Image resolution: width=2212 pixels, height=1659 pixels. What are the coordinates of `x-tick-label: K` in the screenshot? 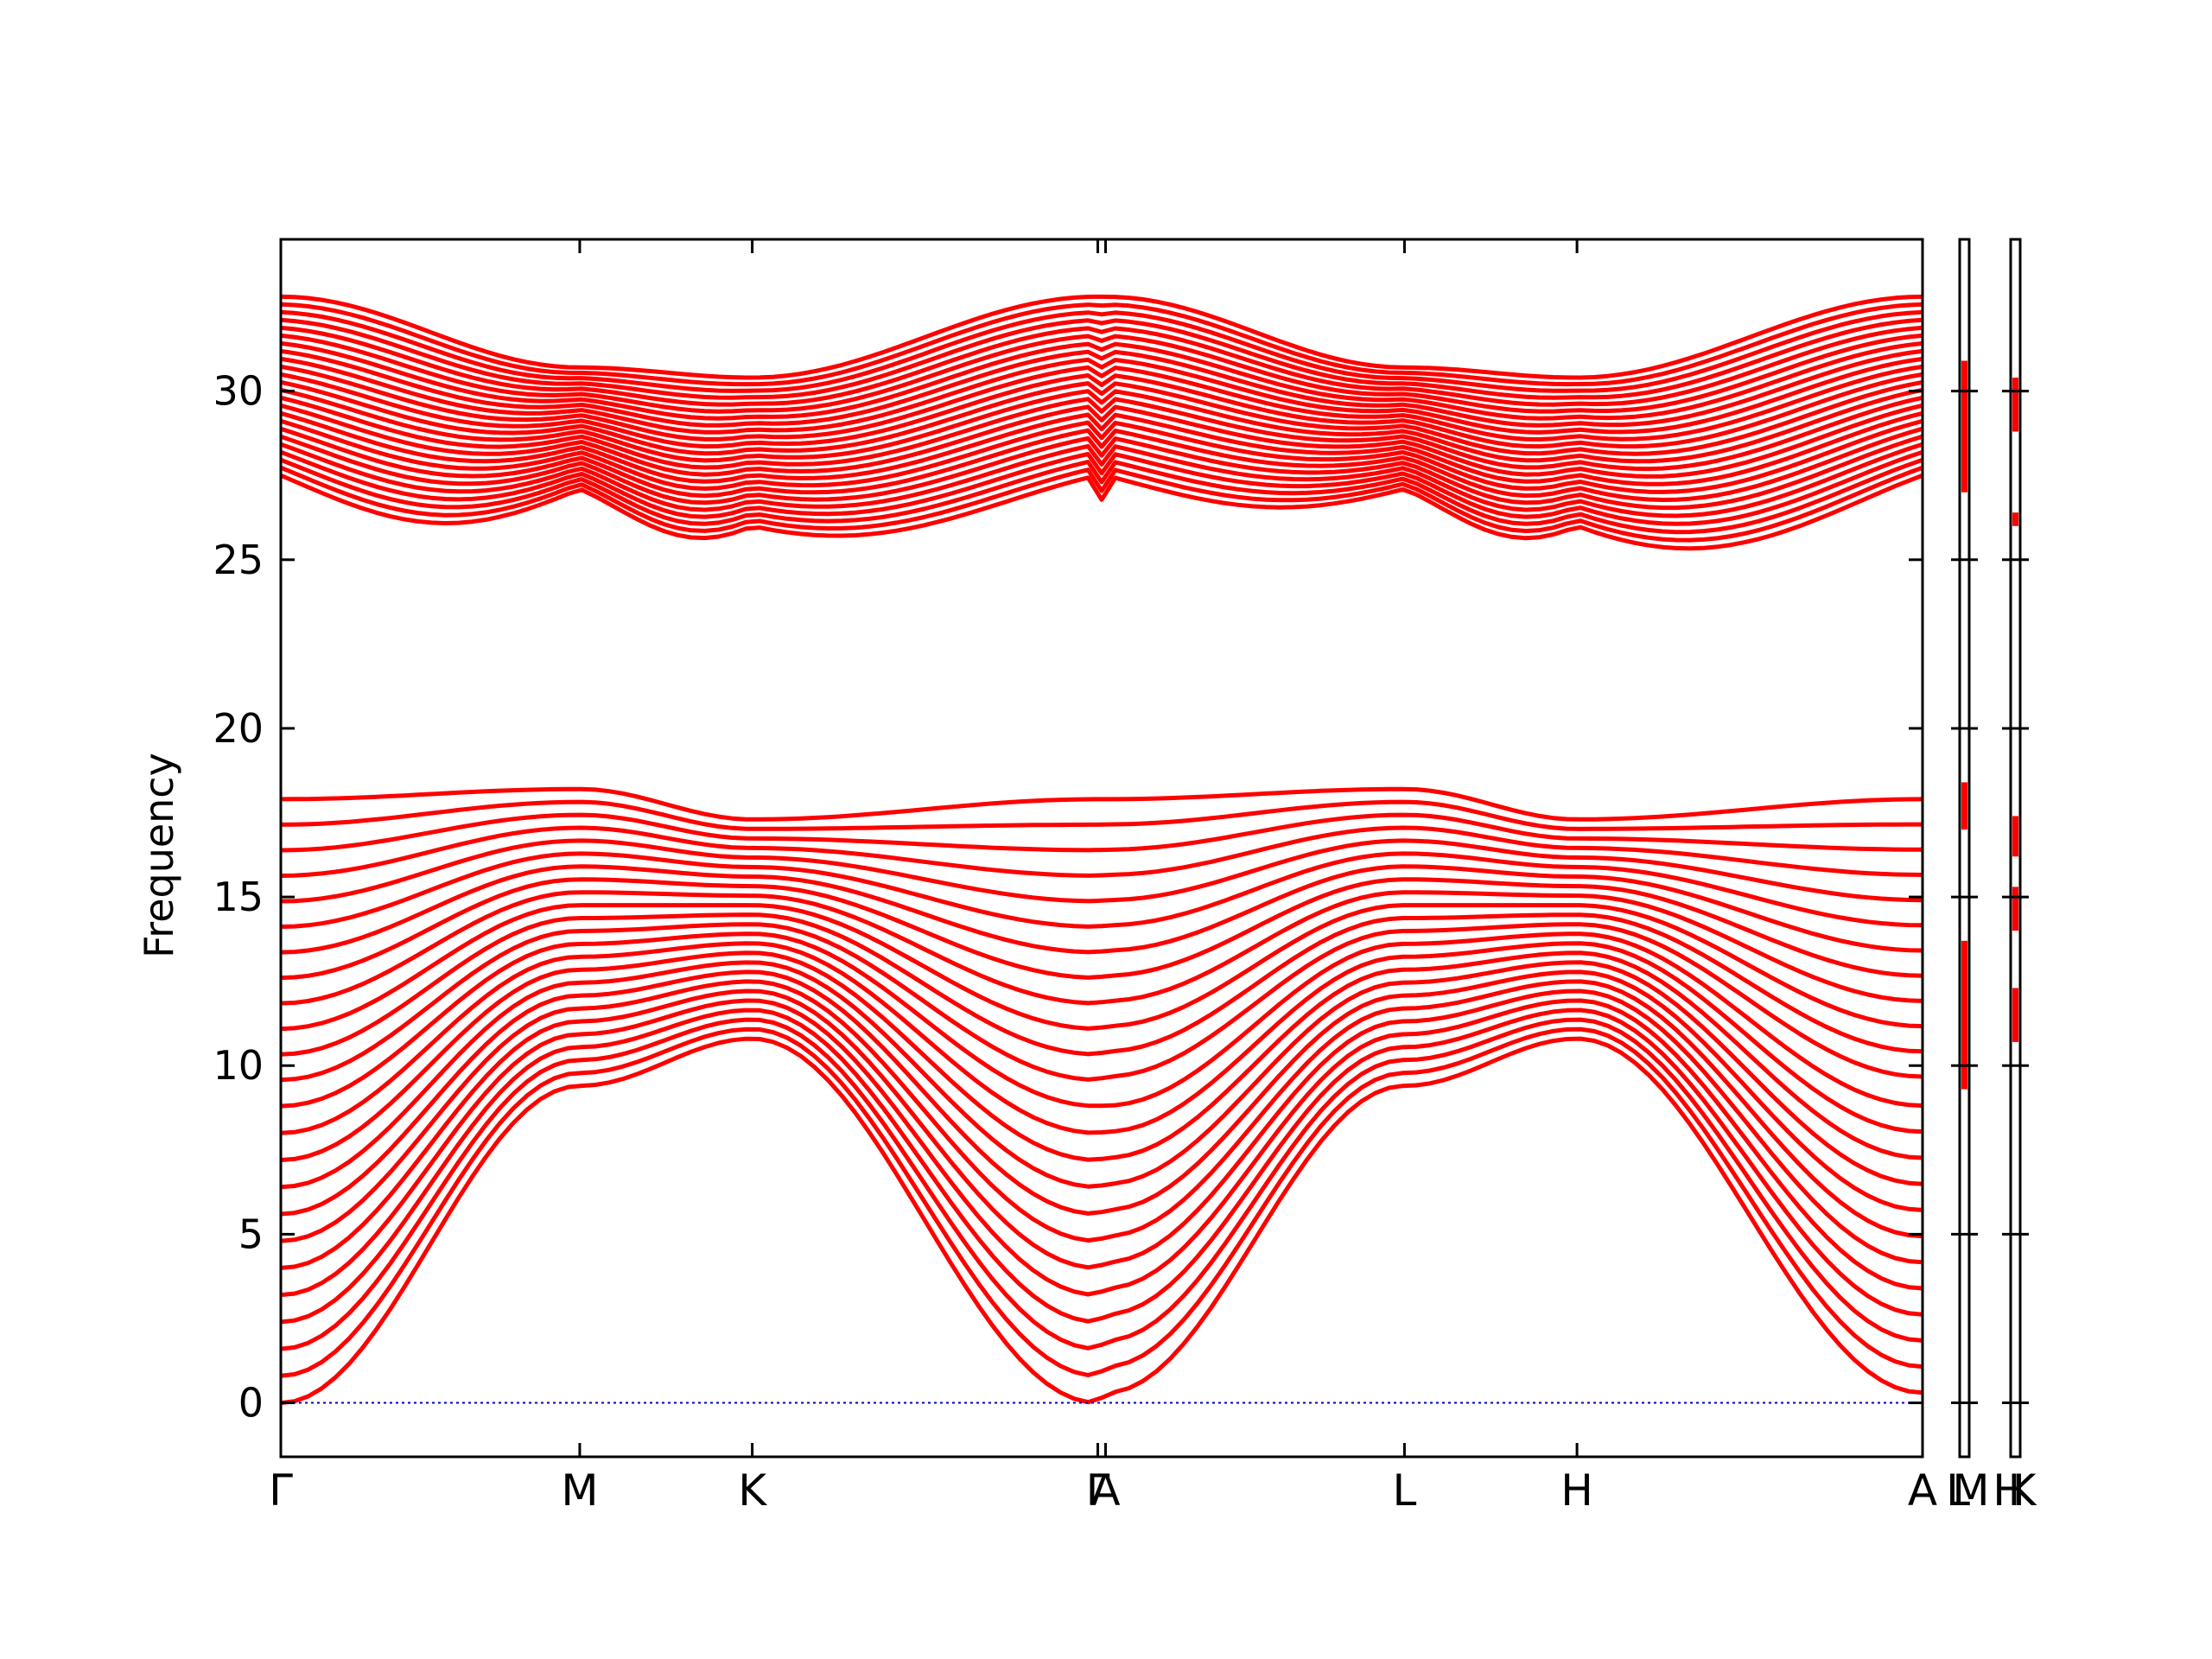 It's located at (752, 1490).